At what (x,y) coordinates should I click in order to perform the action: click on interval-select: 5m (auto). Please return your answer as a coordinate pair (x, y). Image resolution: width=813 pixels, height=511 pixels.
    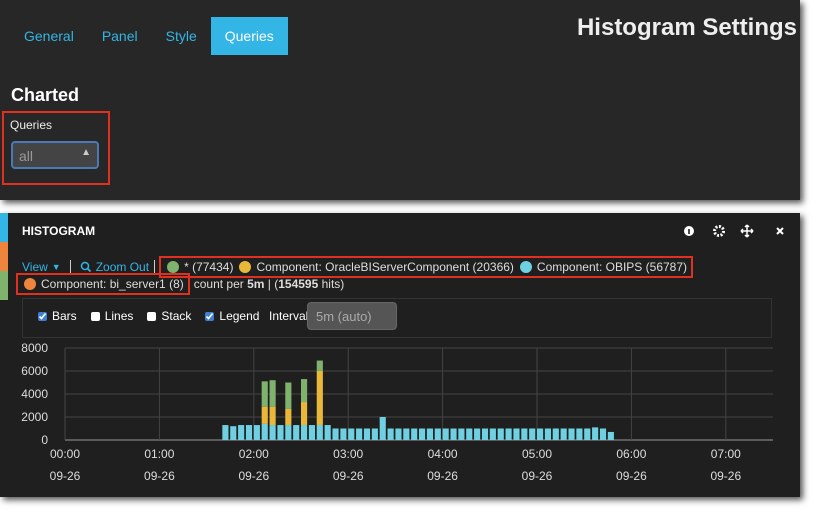
    Looking at the image, I should click on (352, 316).